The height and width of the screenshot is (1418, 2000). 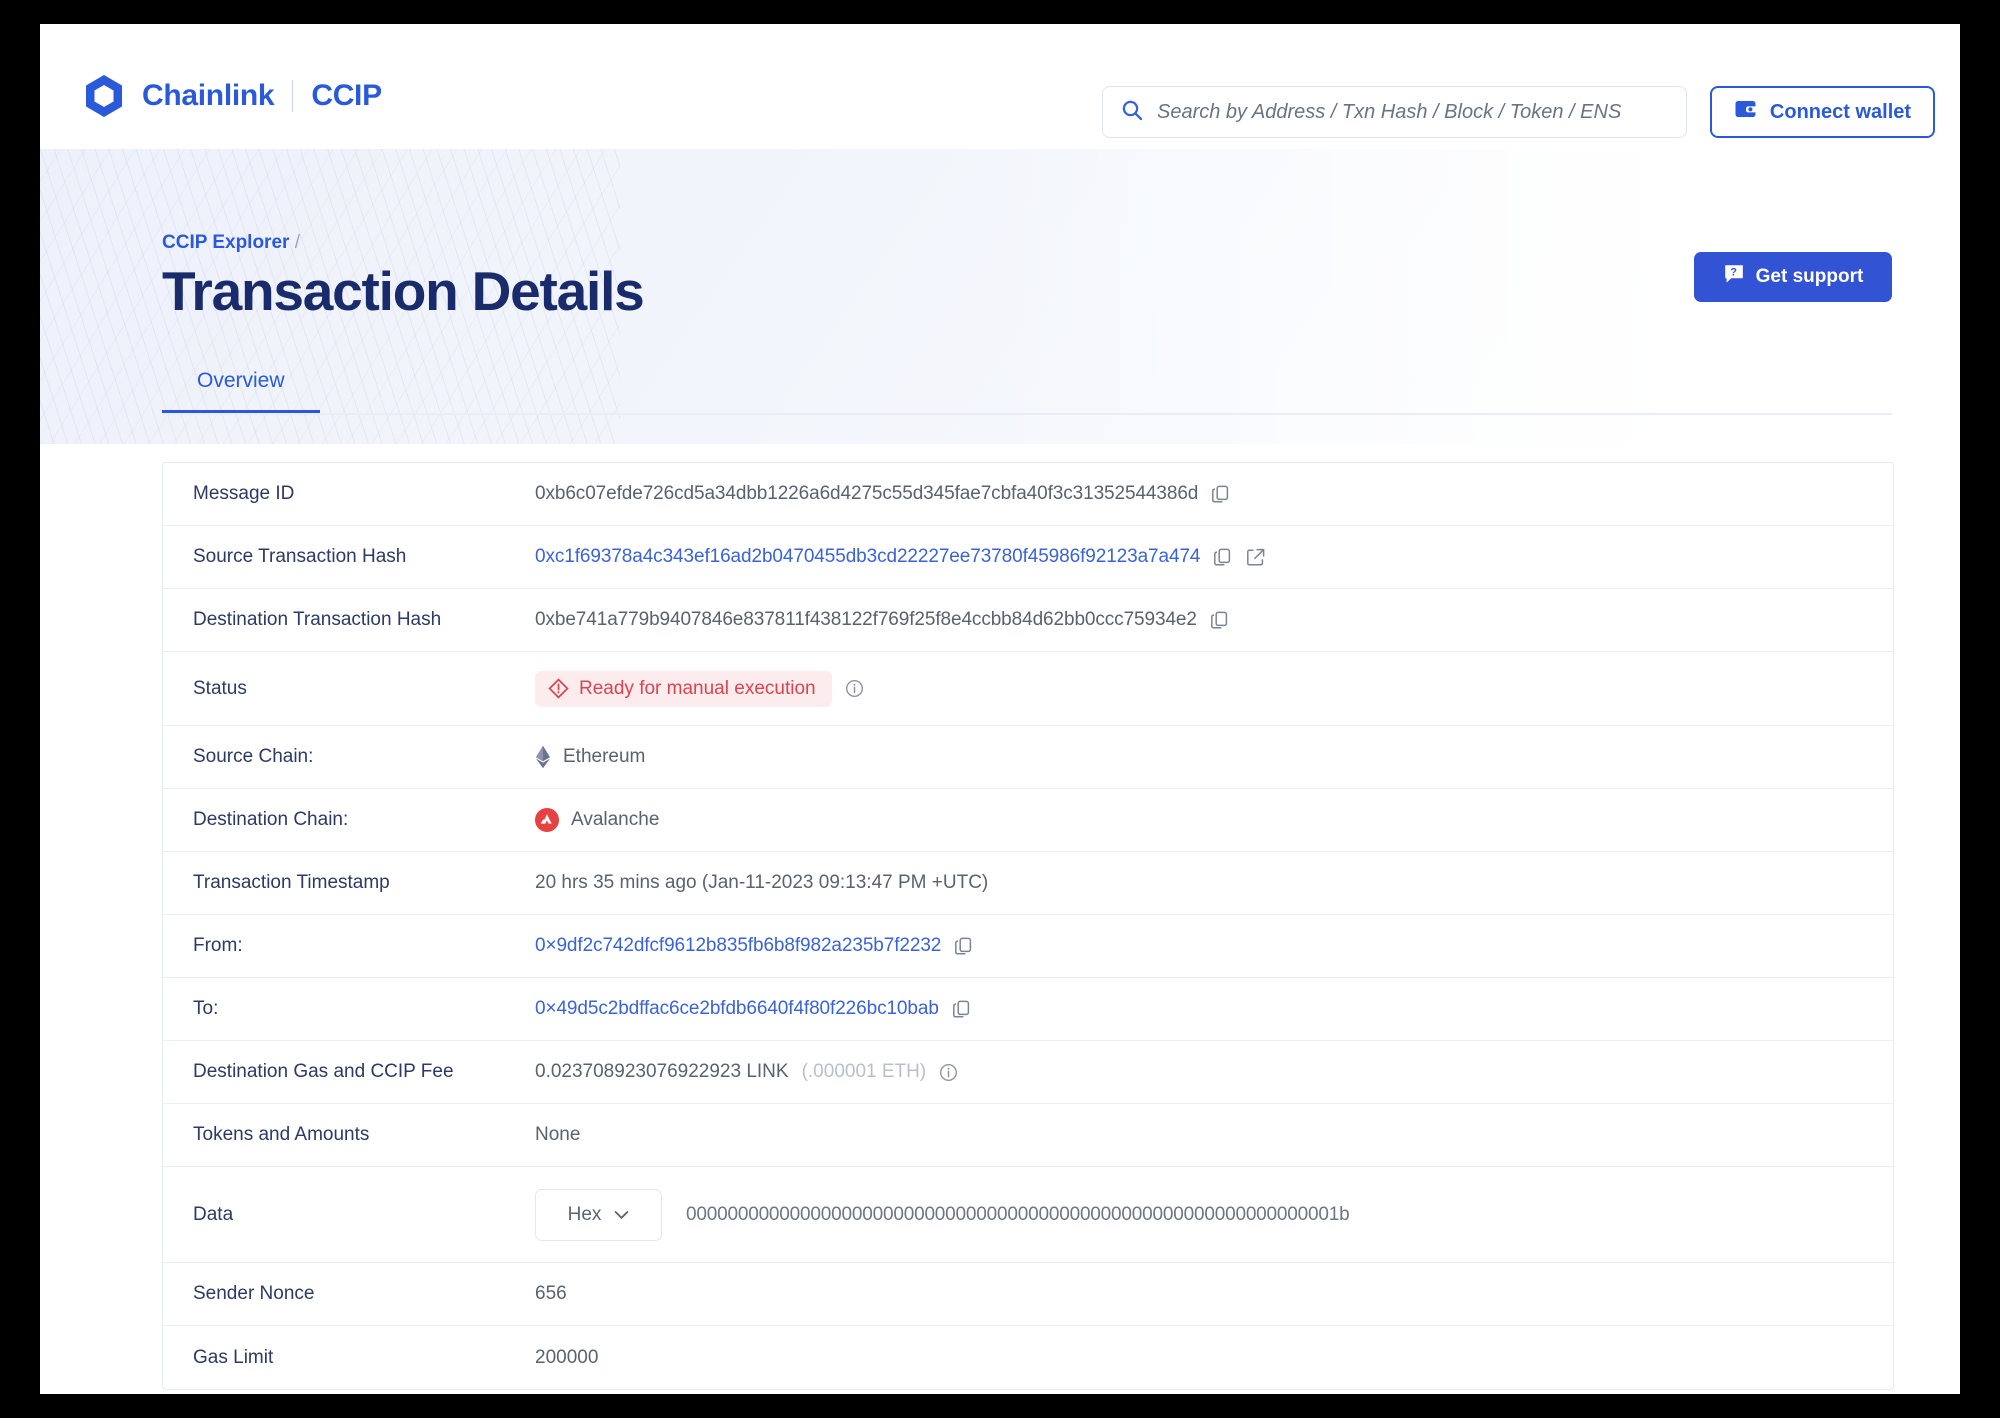 What do you see at coordinates (208, 95) in the screenshot?
I see `brand-name: Chainlink` at bounding box center [208, 95].